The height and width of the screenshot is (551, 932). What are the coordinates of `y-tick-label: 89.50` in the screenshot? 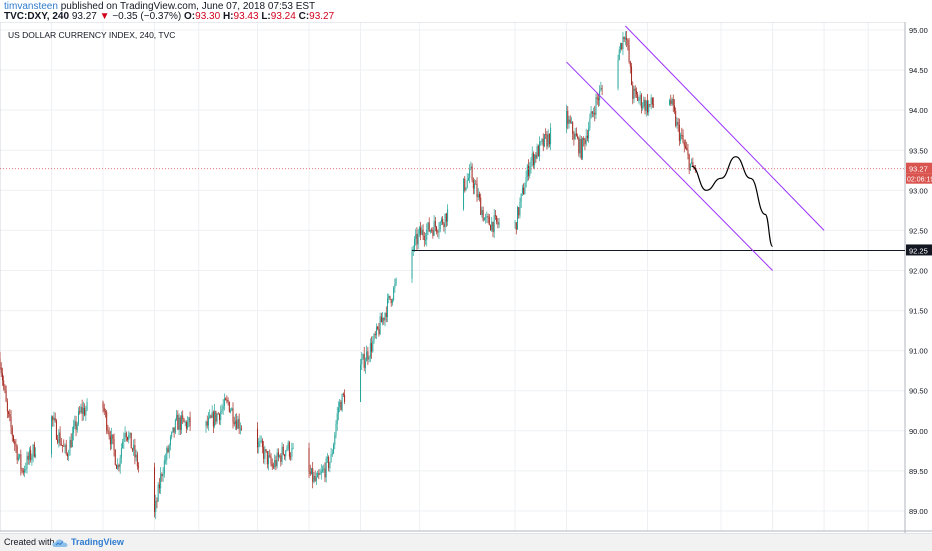 It's located at (918, 471).